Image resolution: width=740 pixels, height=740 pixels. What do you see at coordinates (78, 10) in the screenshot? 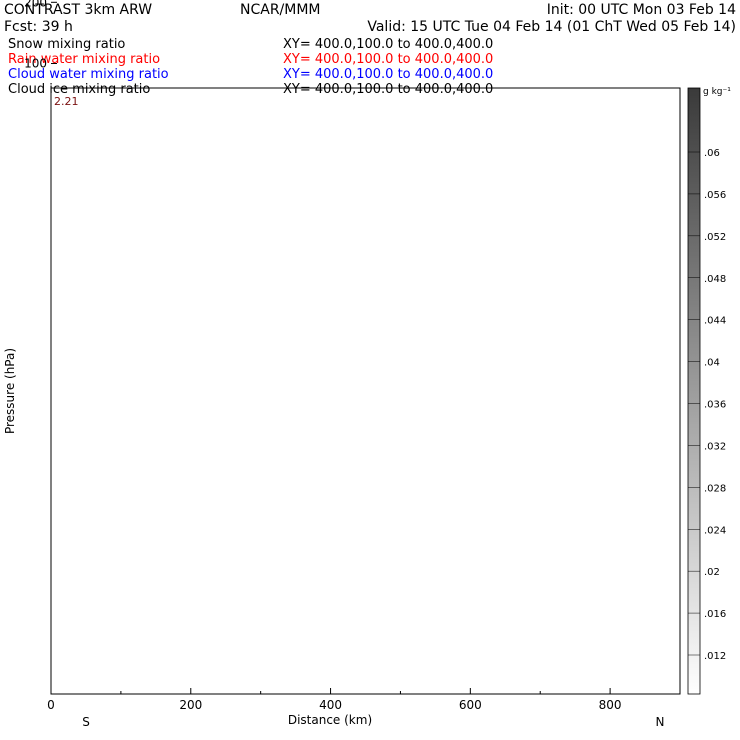
I see `model-title: CONTRAST 3km ARW` at bounding box center [78, 10].